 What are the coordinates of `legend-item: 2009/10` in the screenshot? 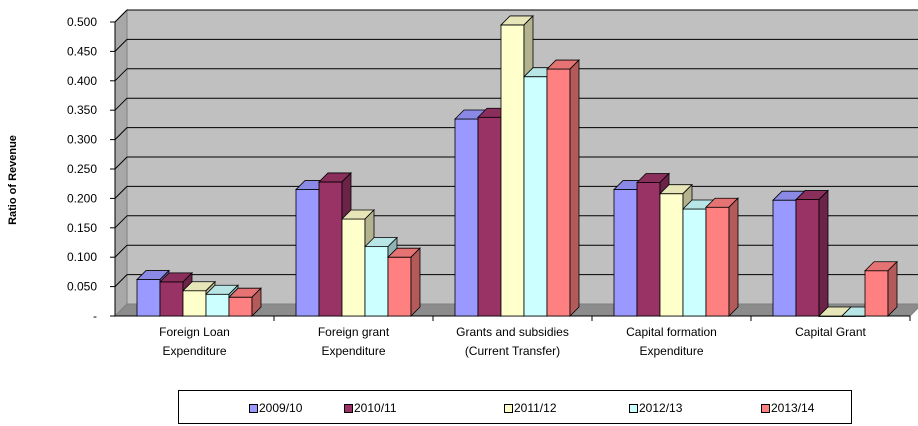 It's located at (275, 408).